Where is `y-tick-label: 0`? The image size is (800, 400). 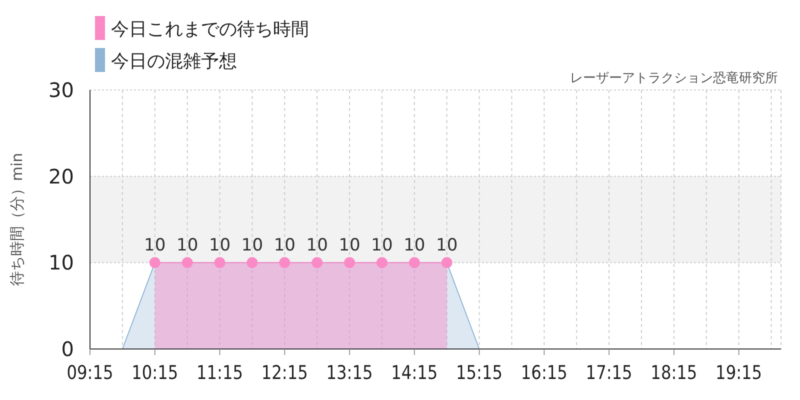
y-tick-label: 0 is located at coordinates (67, 349).